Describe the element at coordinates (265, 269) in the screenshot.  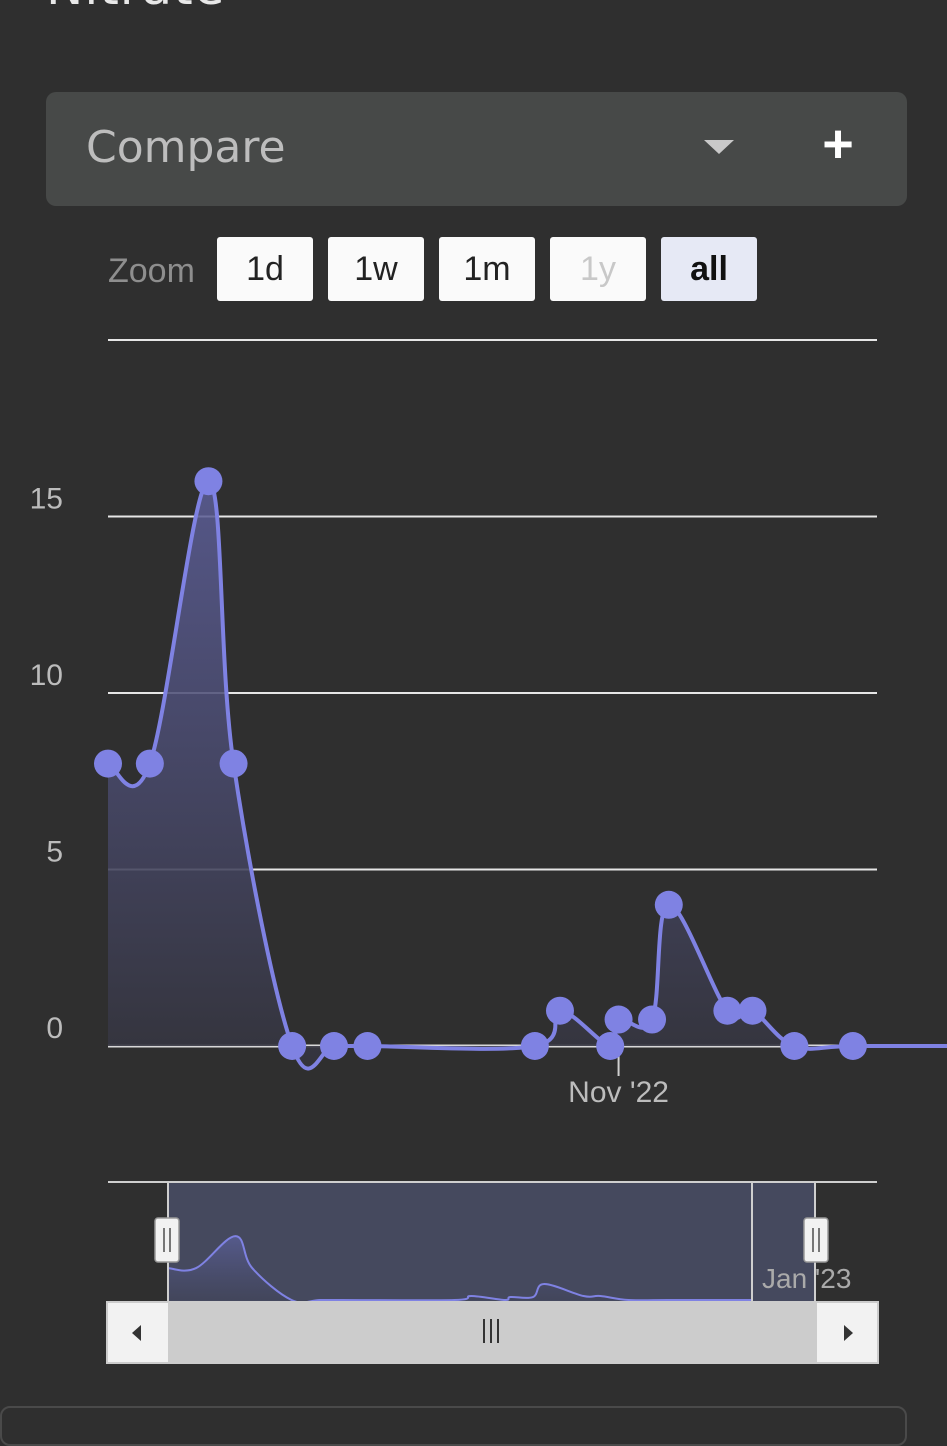
I see `zoom-1d-button: 1d` at that location.